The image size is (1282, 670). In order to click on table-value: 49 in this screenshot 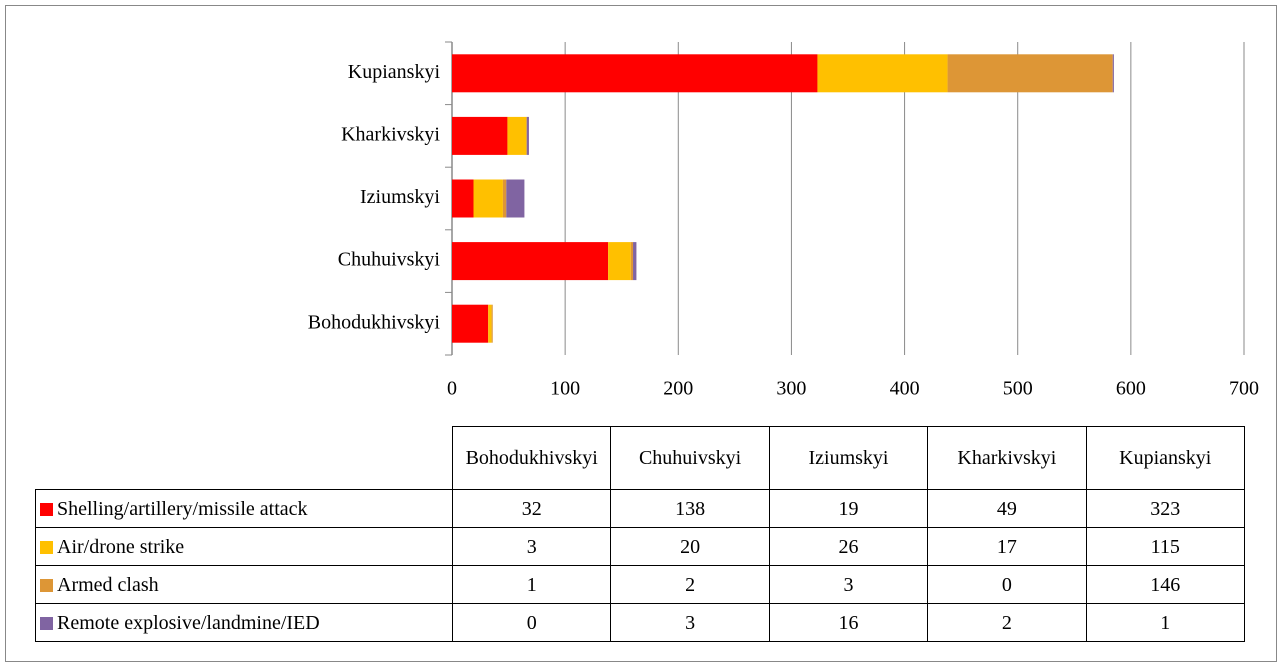, I will do `click(1007, 508)`.